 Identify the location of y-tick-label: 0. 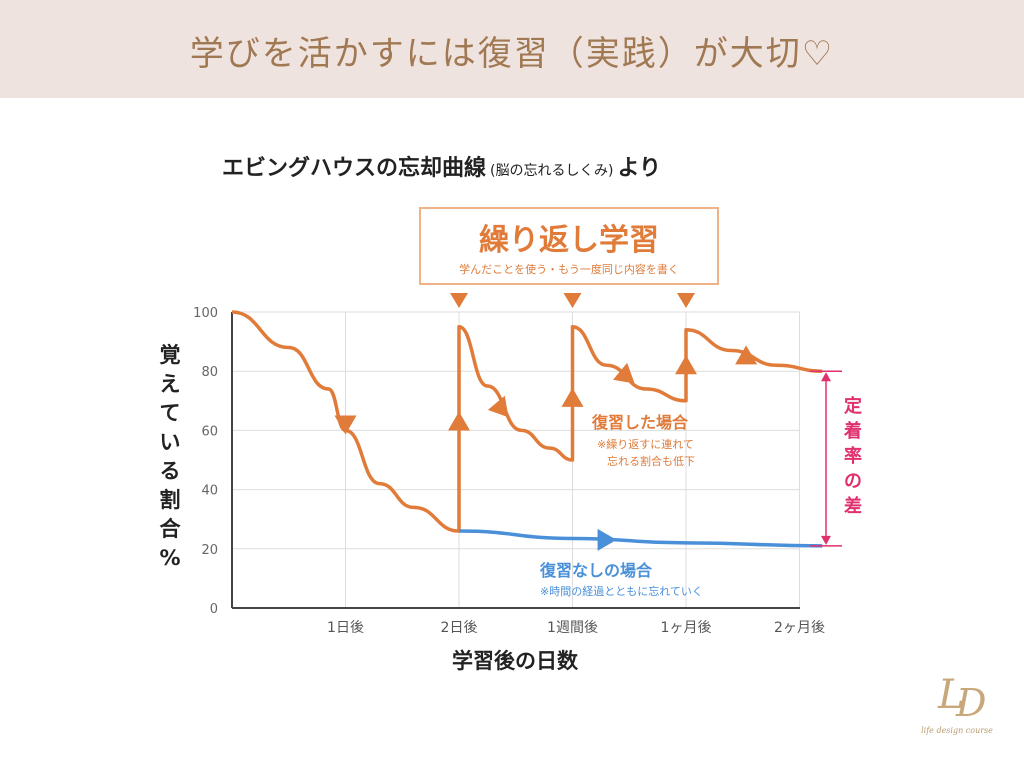
(214, 609).